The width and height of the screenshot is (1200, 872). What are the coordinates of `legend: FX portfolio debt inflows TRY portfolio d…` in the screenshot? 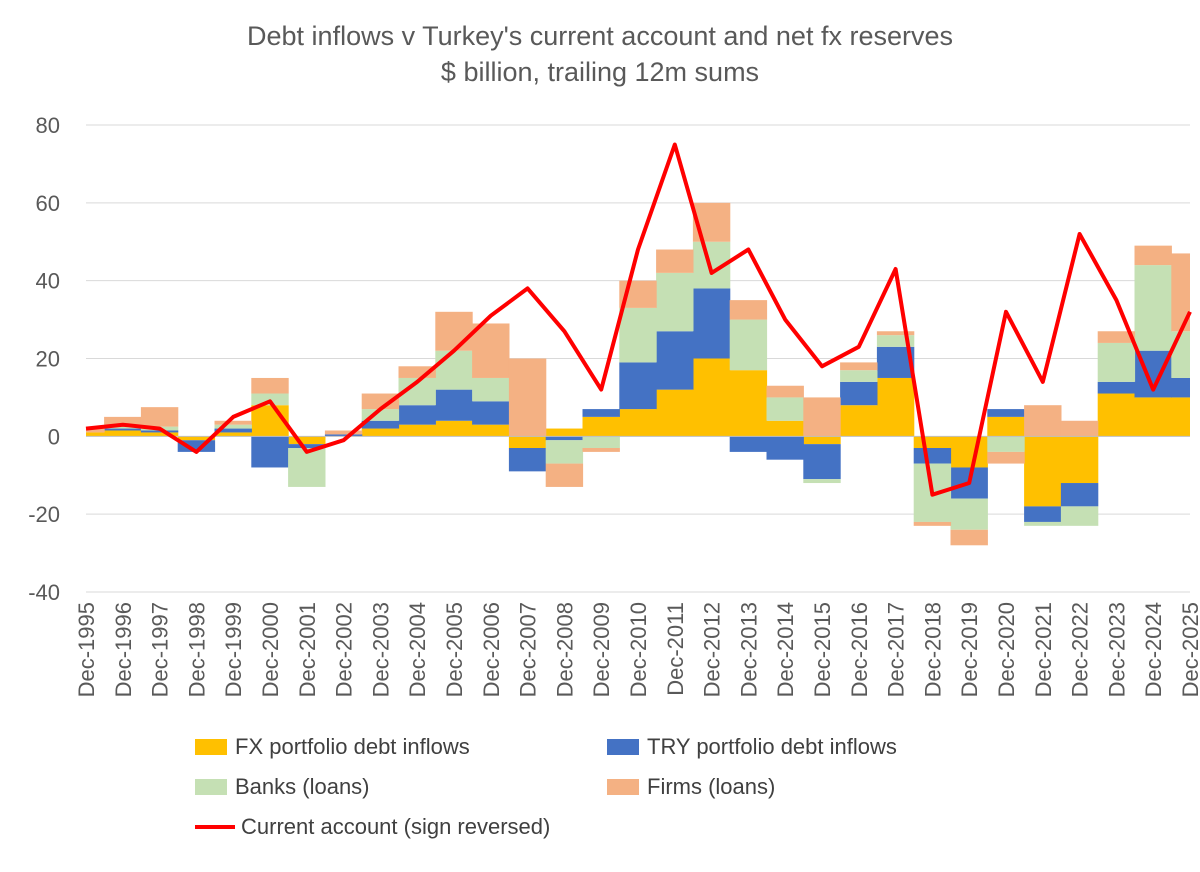 It's located at (645, 799).